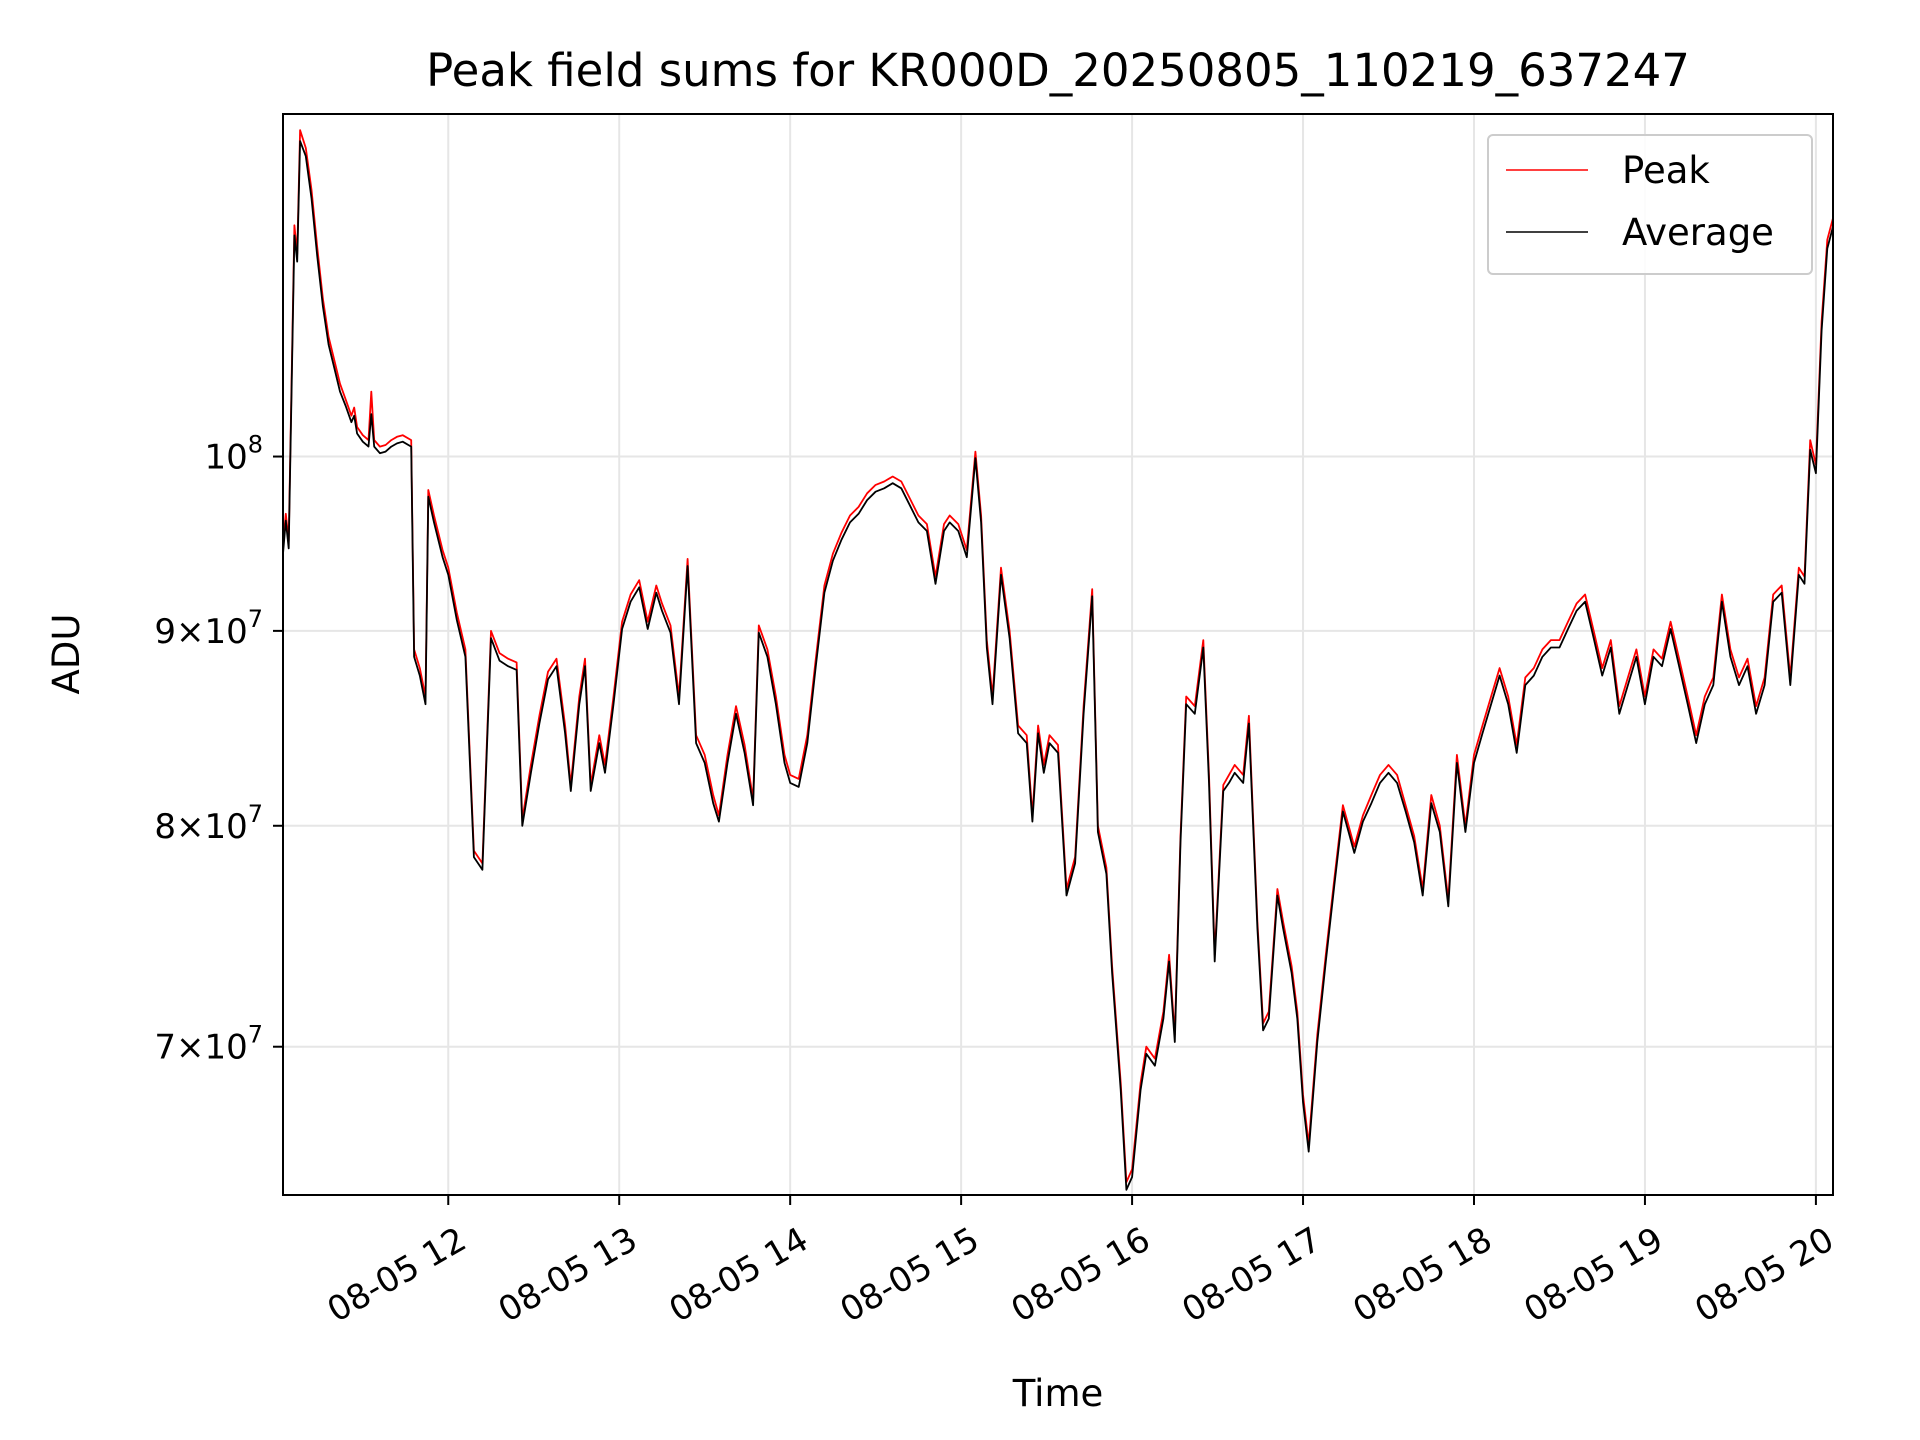 The image size is (1920, 1440). I want to click on y-tick-label: 7×107, so click(208, 1044).